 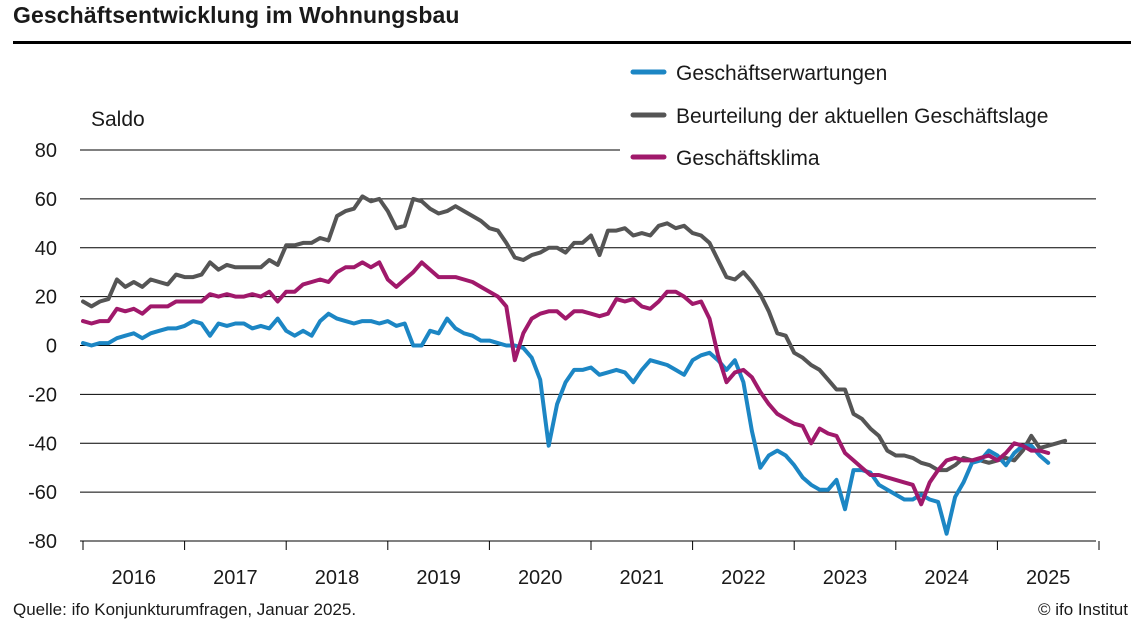 What do you see at coordinates (946, 578) in the screenshot?
I see `x-tick-label: 2024` at bounding box center [946, 578].